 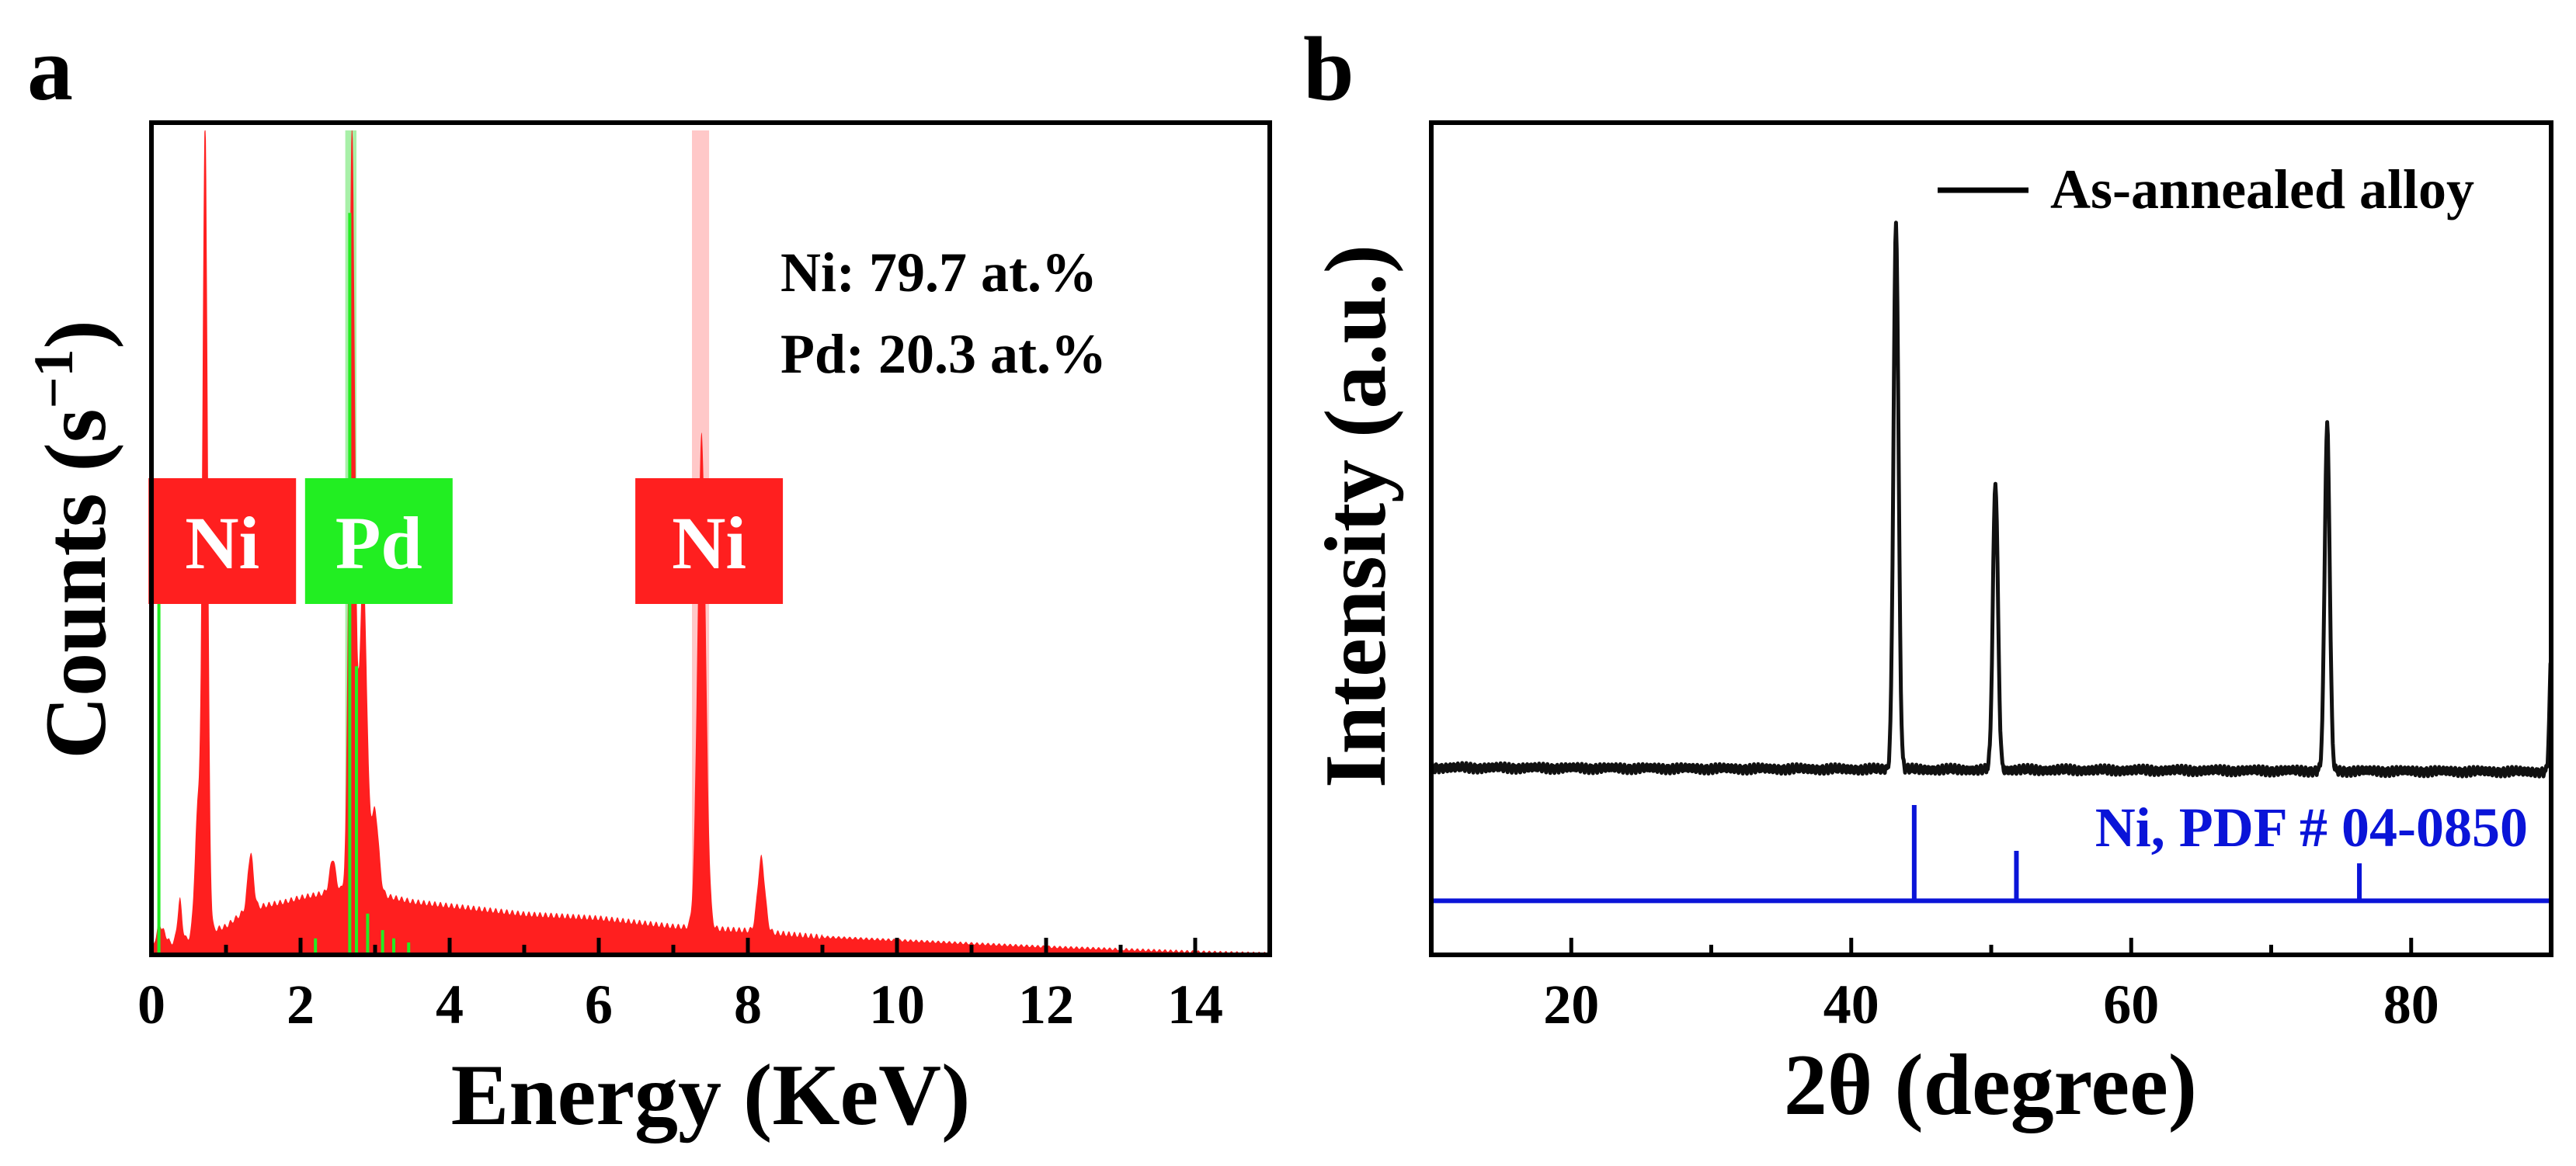 What do you see at coordinates (1991, 987) in the screenshot?
I see `x-axis-ticks-b: 20 40 60 80` at bounding box center [1991, 987].